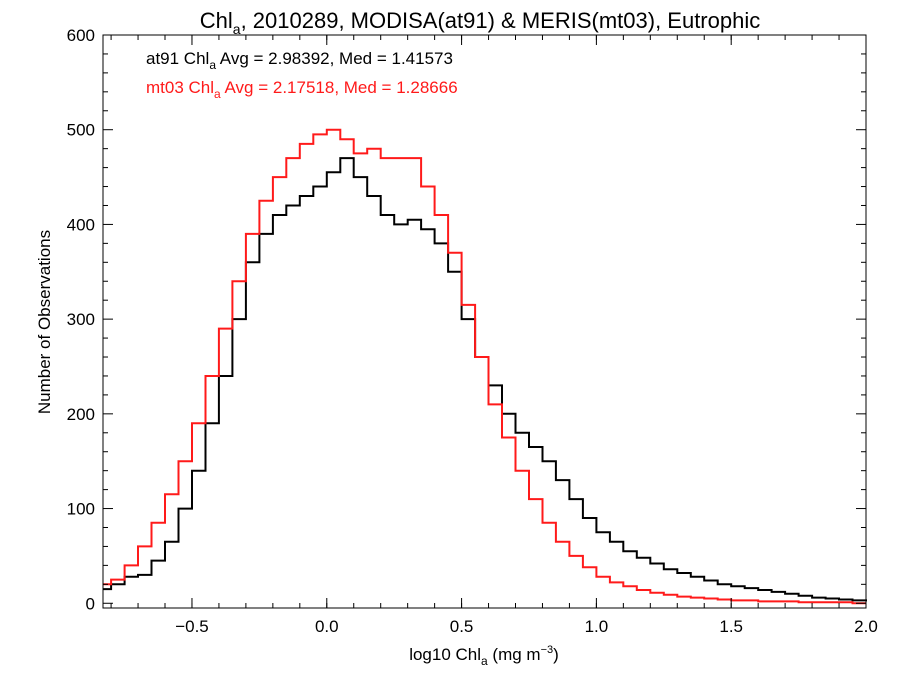  I want to click on y-tick-label: 100, so click(81, 509).